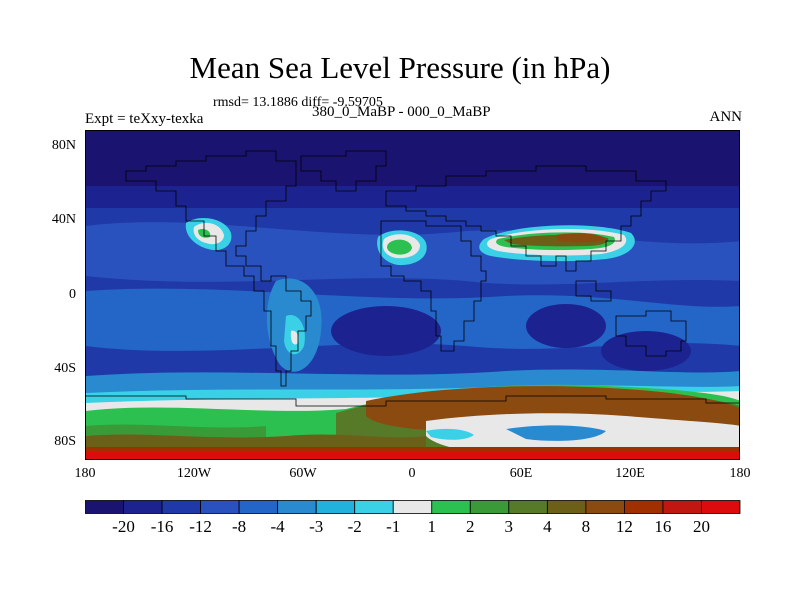  I want to click on colorbar-tick-label: 16, so click(663, 526).